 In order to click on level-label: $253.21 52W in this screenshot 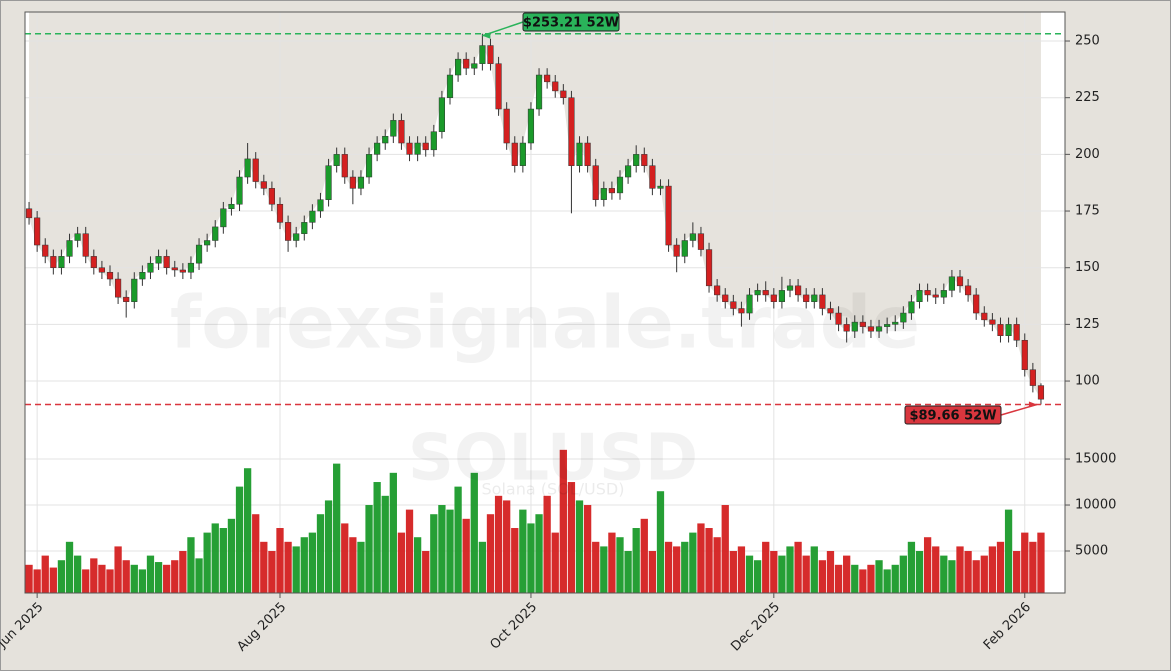, I will do `click(571, 23)`.